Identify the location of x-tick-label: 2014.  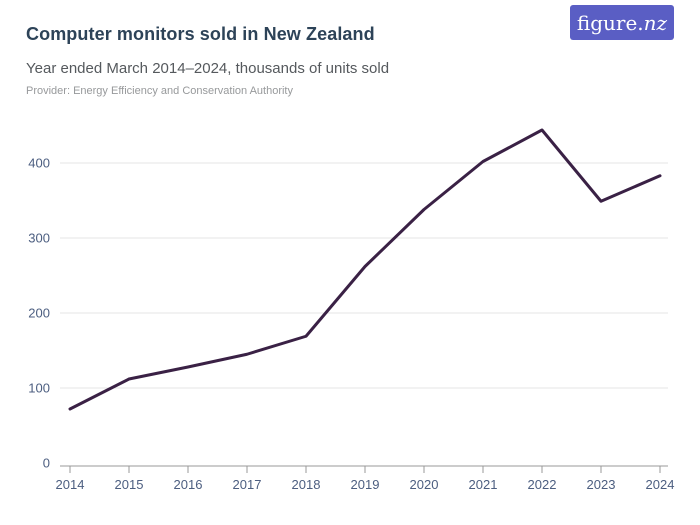
(70, 484).